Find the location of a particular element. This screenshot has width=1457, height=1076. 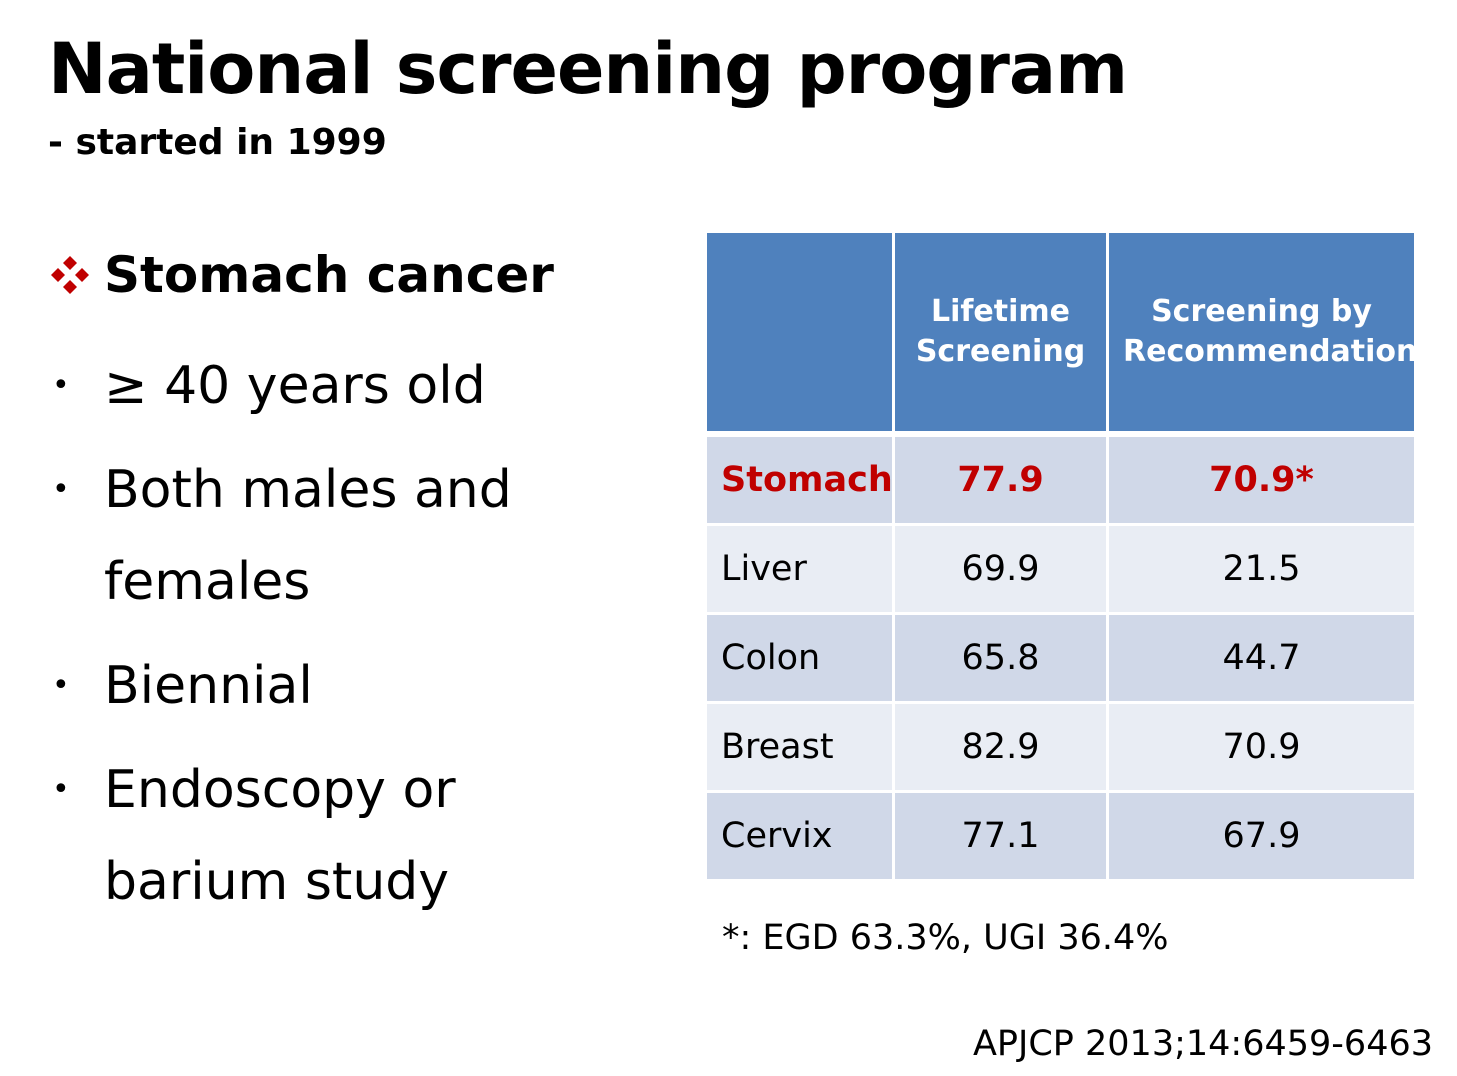

organ-cell: Stomach is located at coordinates (799, 479).